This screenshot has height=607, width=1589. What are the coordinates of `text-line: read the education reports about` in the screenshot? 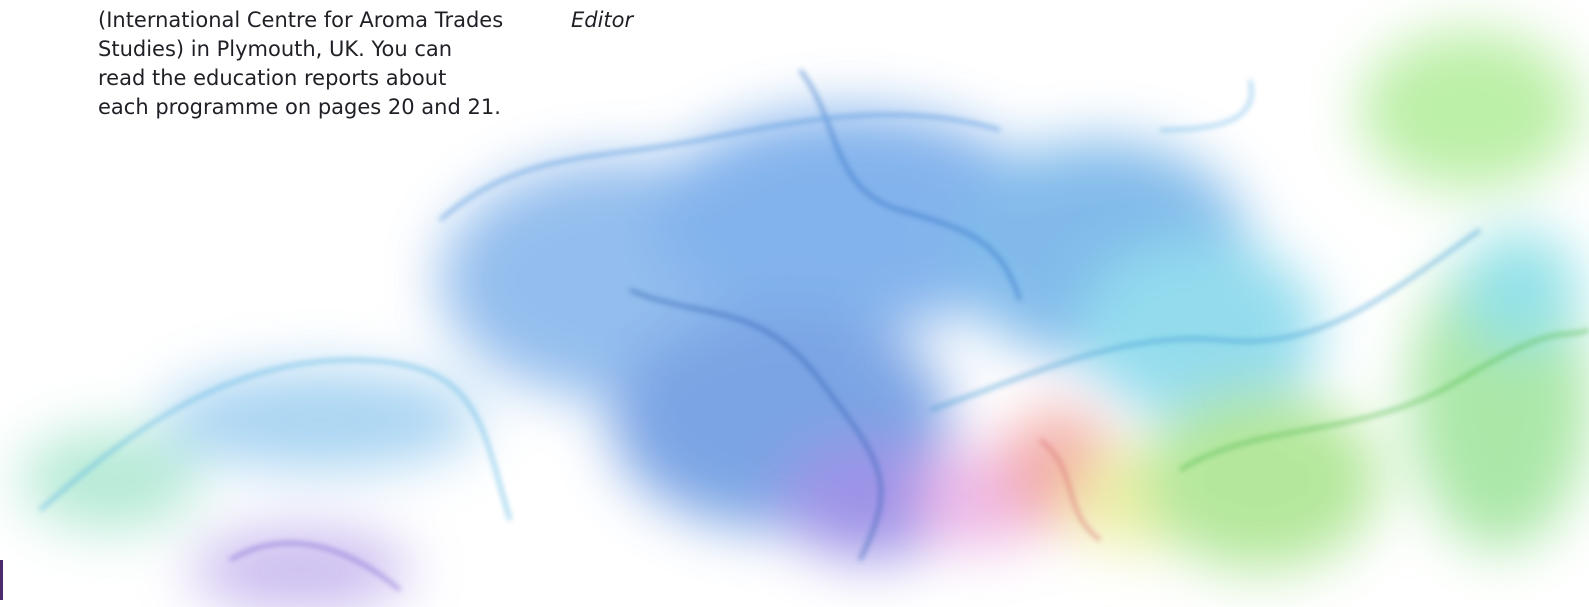 It's located at (272, 78).